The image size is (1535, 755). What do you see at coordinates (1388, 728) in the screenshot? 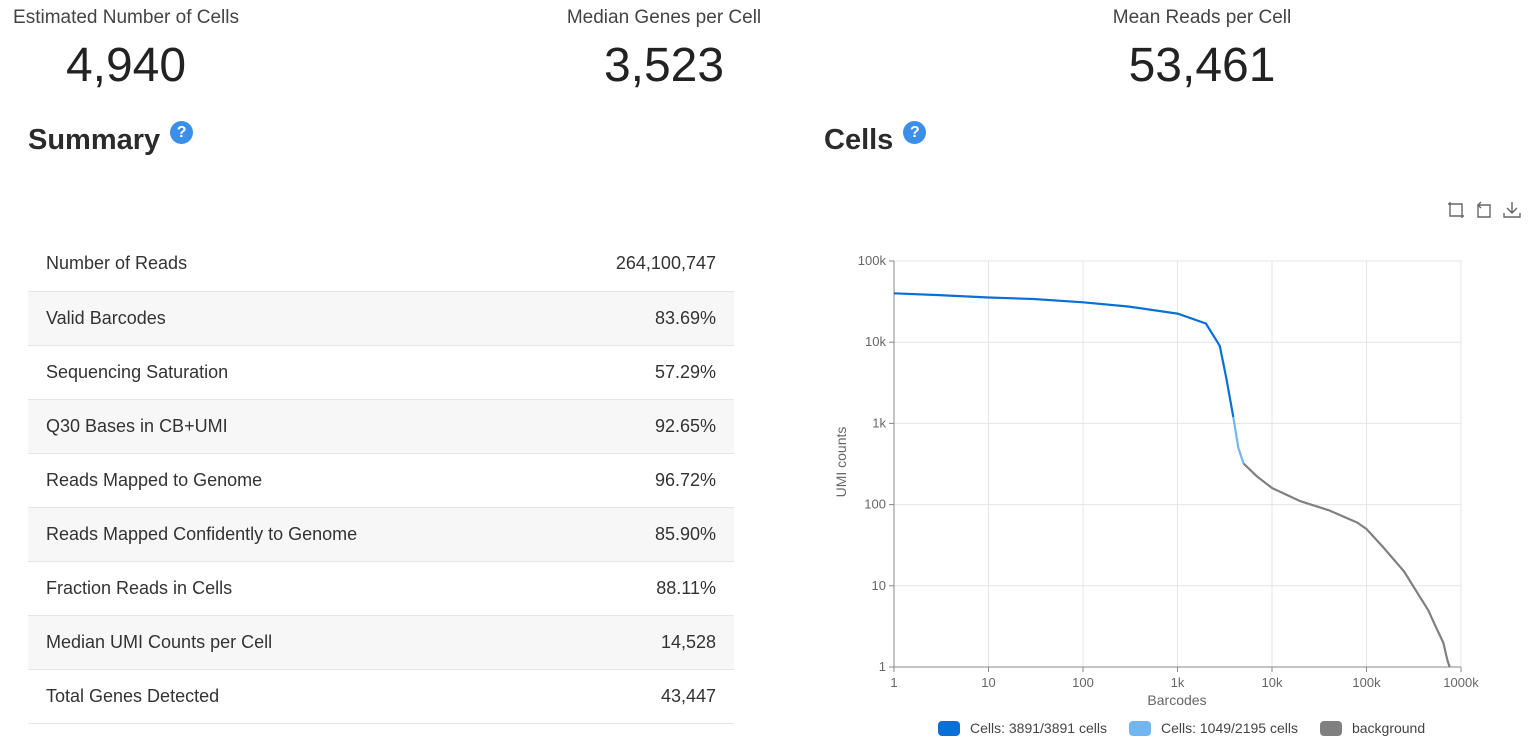
I see `legend-label: background` at bounding box center [1388, 728].